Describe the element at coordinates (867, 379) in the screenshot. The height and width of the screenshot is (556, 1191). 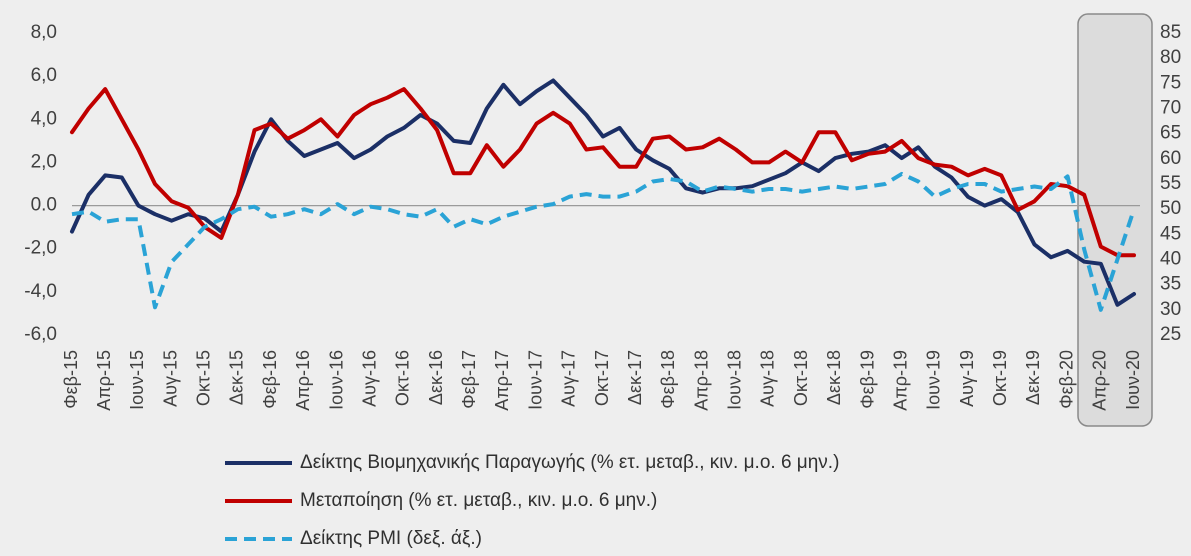
I see `x-tick-label: Φεβ-19` at that location.